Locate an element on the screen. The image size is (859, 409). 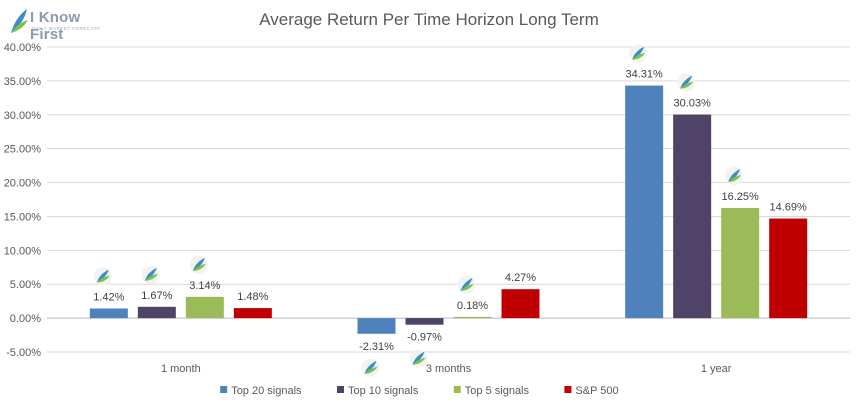
y-tick-label: -5.00% is located at coordinates (23, 353).